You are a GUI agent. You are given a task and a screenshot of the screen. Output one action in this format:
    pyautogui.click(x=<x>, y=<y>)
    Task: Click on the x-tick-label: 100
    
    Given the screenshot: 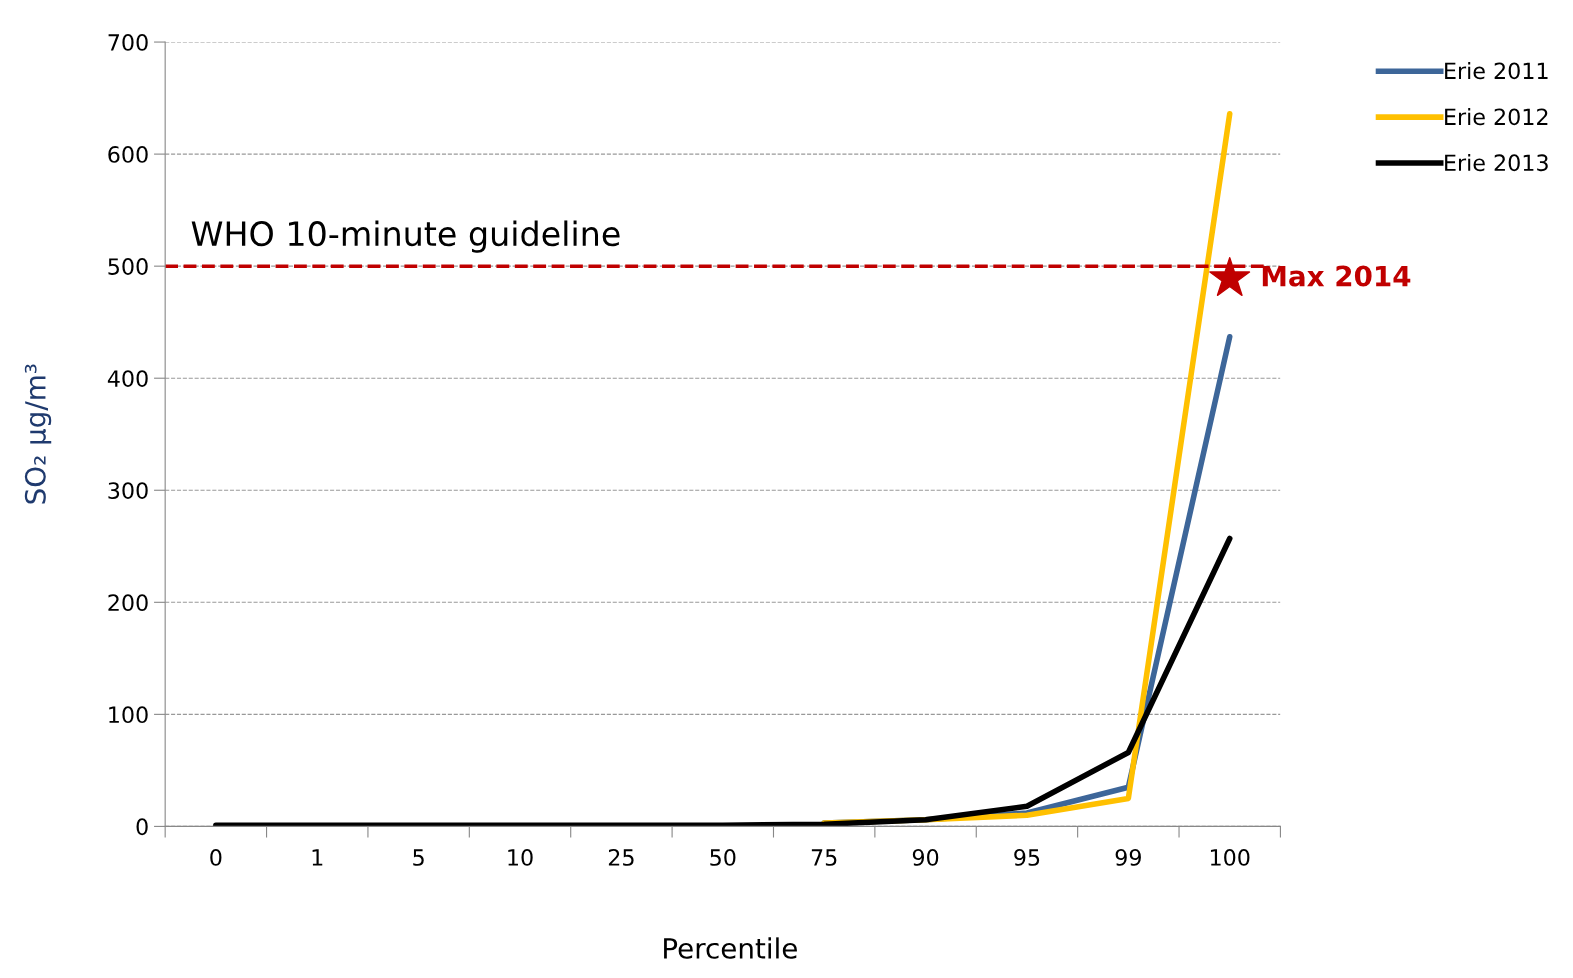 What is the action you would take?
    pyautogui.click(x=1230, y=857)
    